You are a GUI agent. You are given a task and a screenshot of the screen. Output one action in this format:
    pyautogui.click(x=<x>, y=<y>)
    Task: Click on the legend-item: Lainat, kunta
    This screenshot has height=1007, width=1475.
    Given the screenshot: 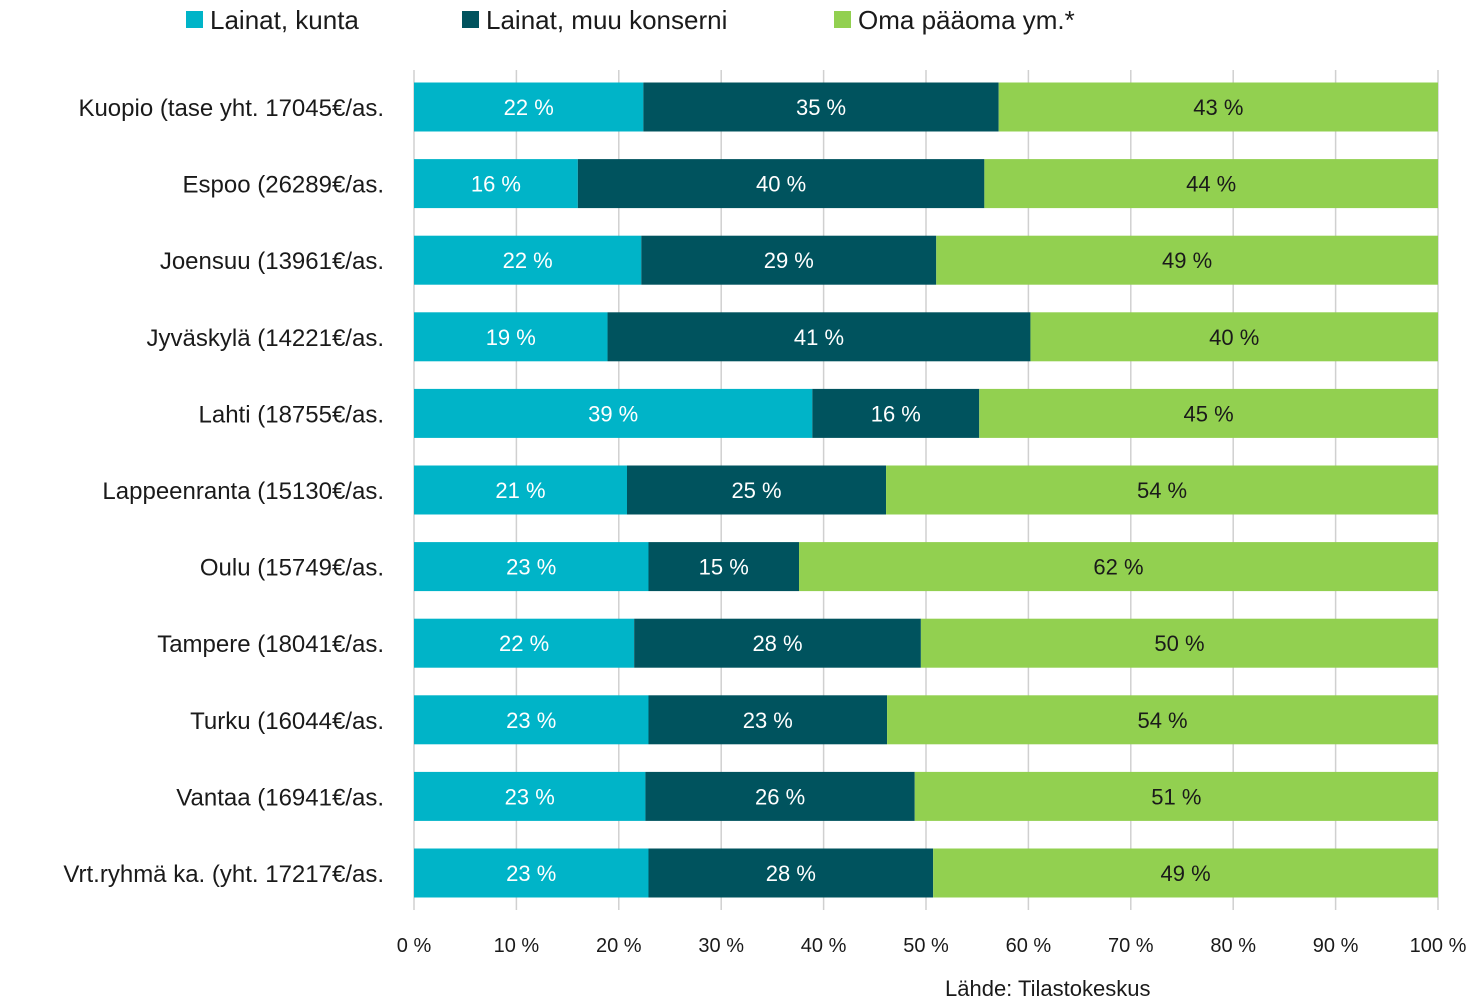 What is the action you would take?
    pyautogui.click(x=272, y=20)
    